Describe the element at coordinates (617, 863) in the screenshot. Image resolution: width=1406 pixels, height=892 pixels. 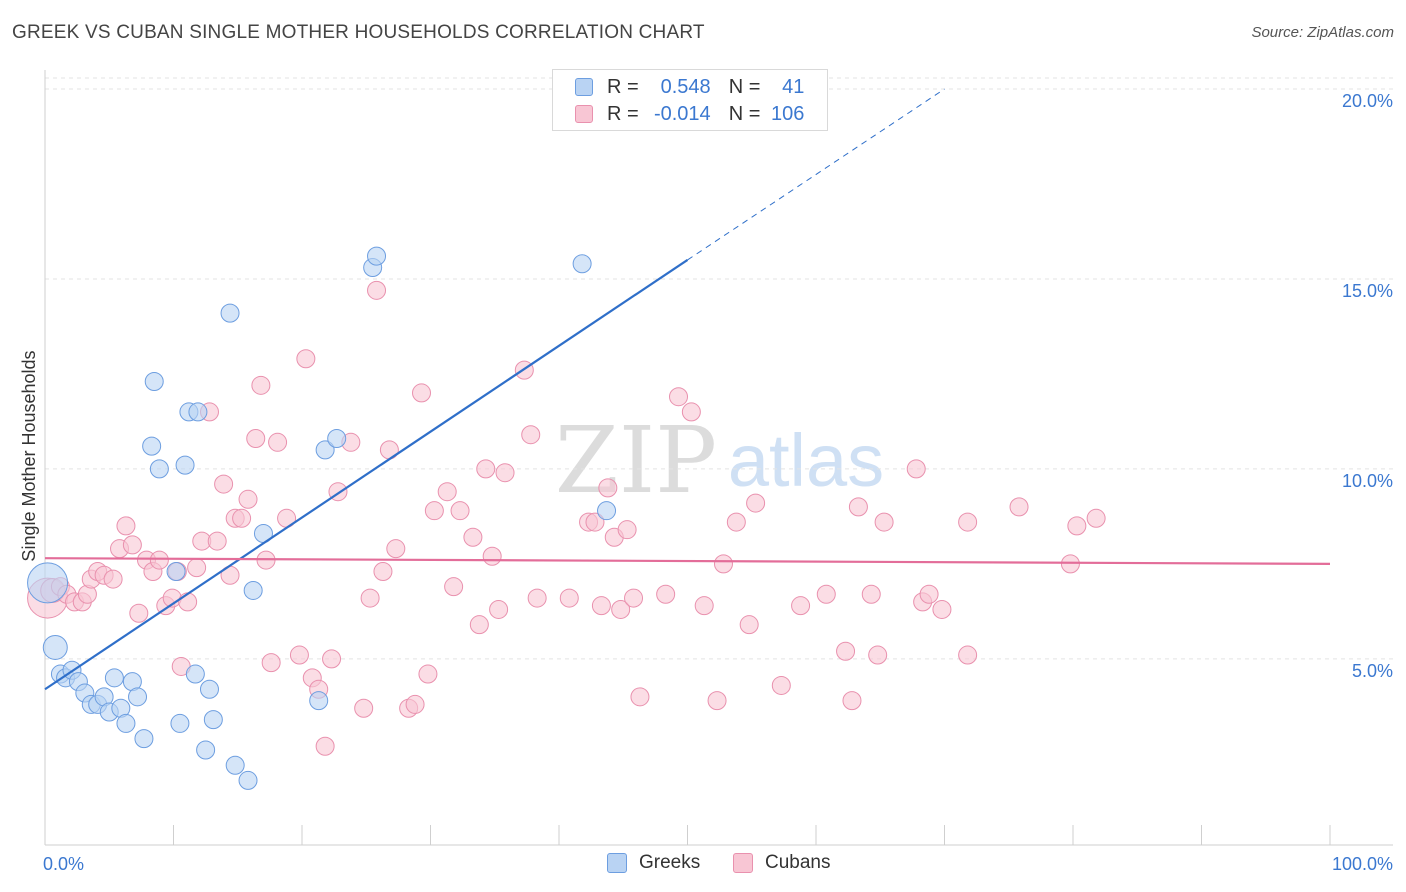
I see `greeks-legend-swatch` at that location.